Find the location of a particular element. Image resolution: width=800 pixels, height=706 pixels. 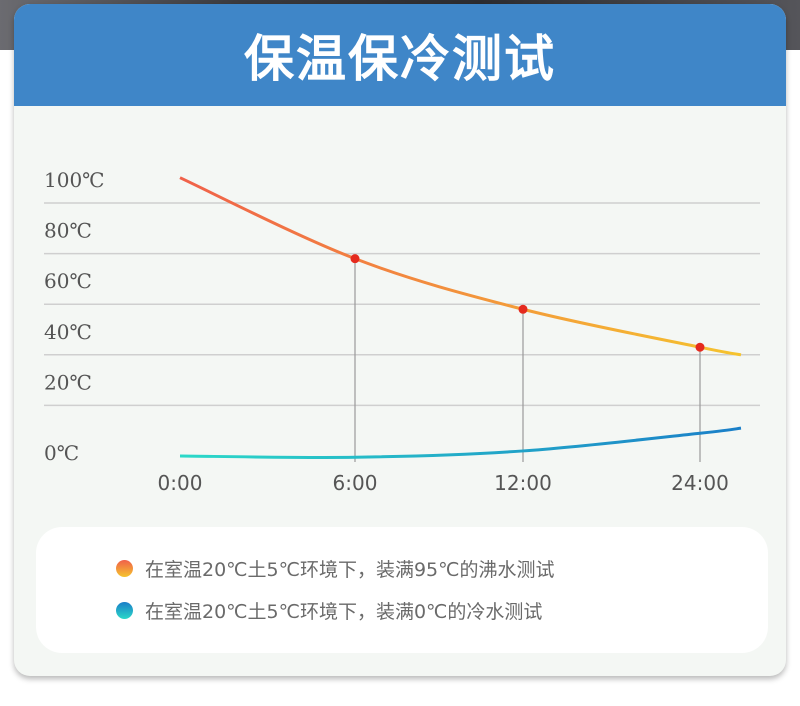

x-tick-label: 0:00 is located at coordinates (180, 483).